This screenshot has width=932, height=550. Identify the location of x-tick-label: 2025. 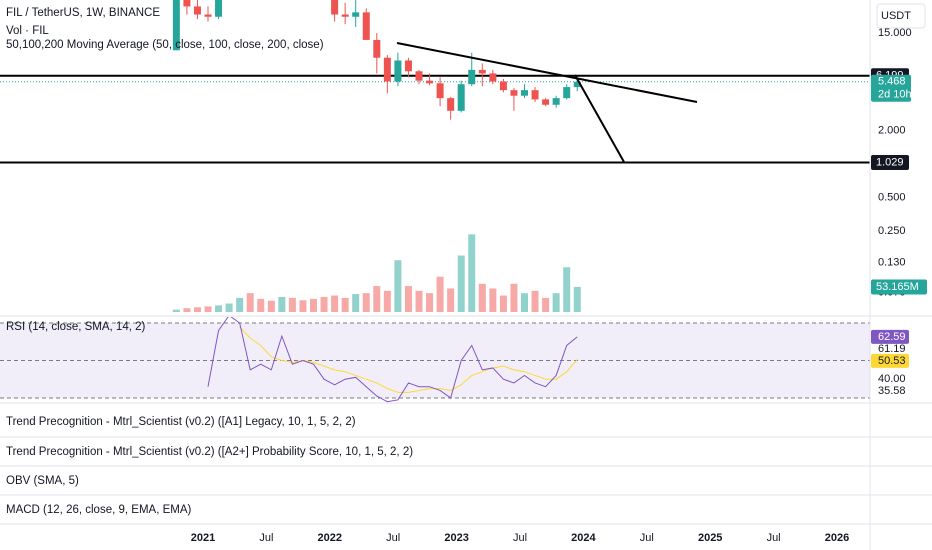
(710, 538).